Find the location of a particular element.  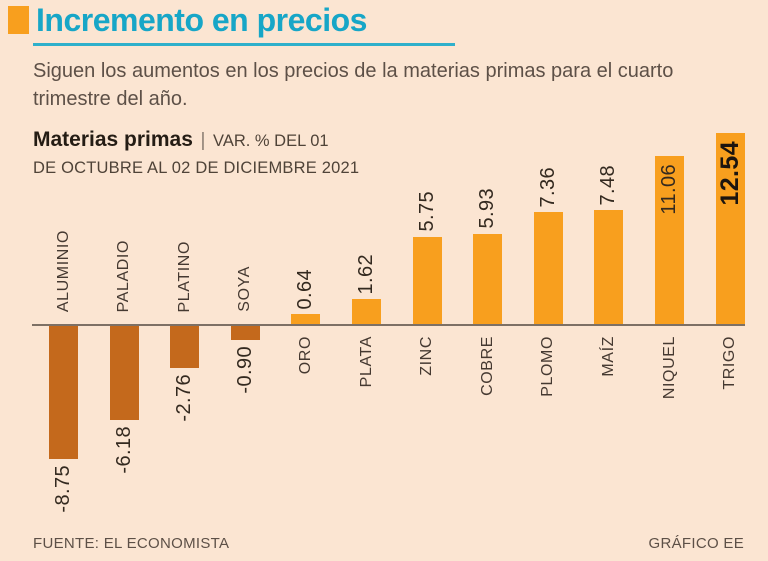

bar-category-label: COBRE is located at coordinates (488, 366).